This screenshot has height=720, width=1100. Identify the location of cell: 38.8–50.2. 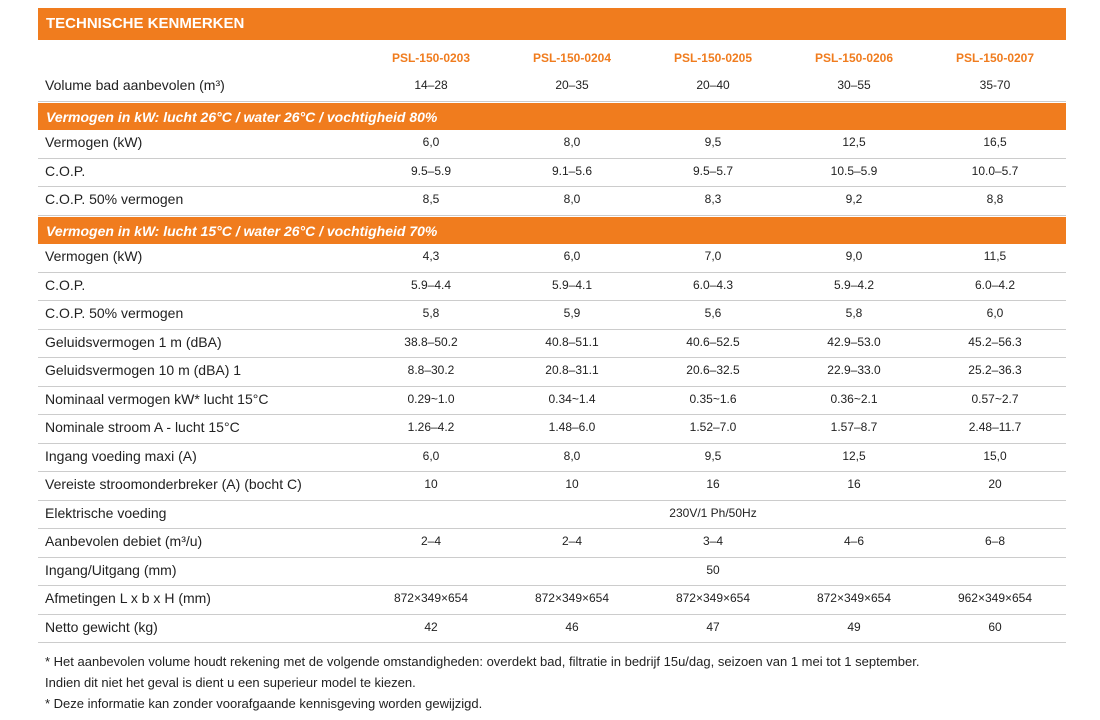
(431, 341).